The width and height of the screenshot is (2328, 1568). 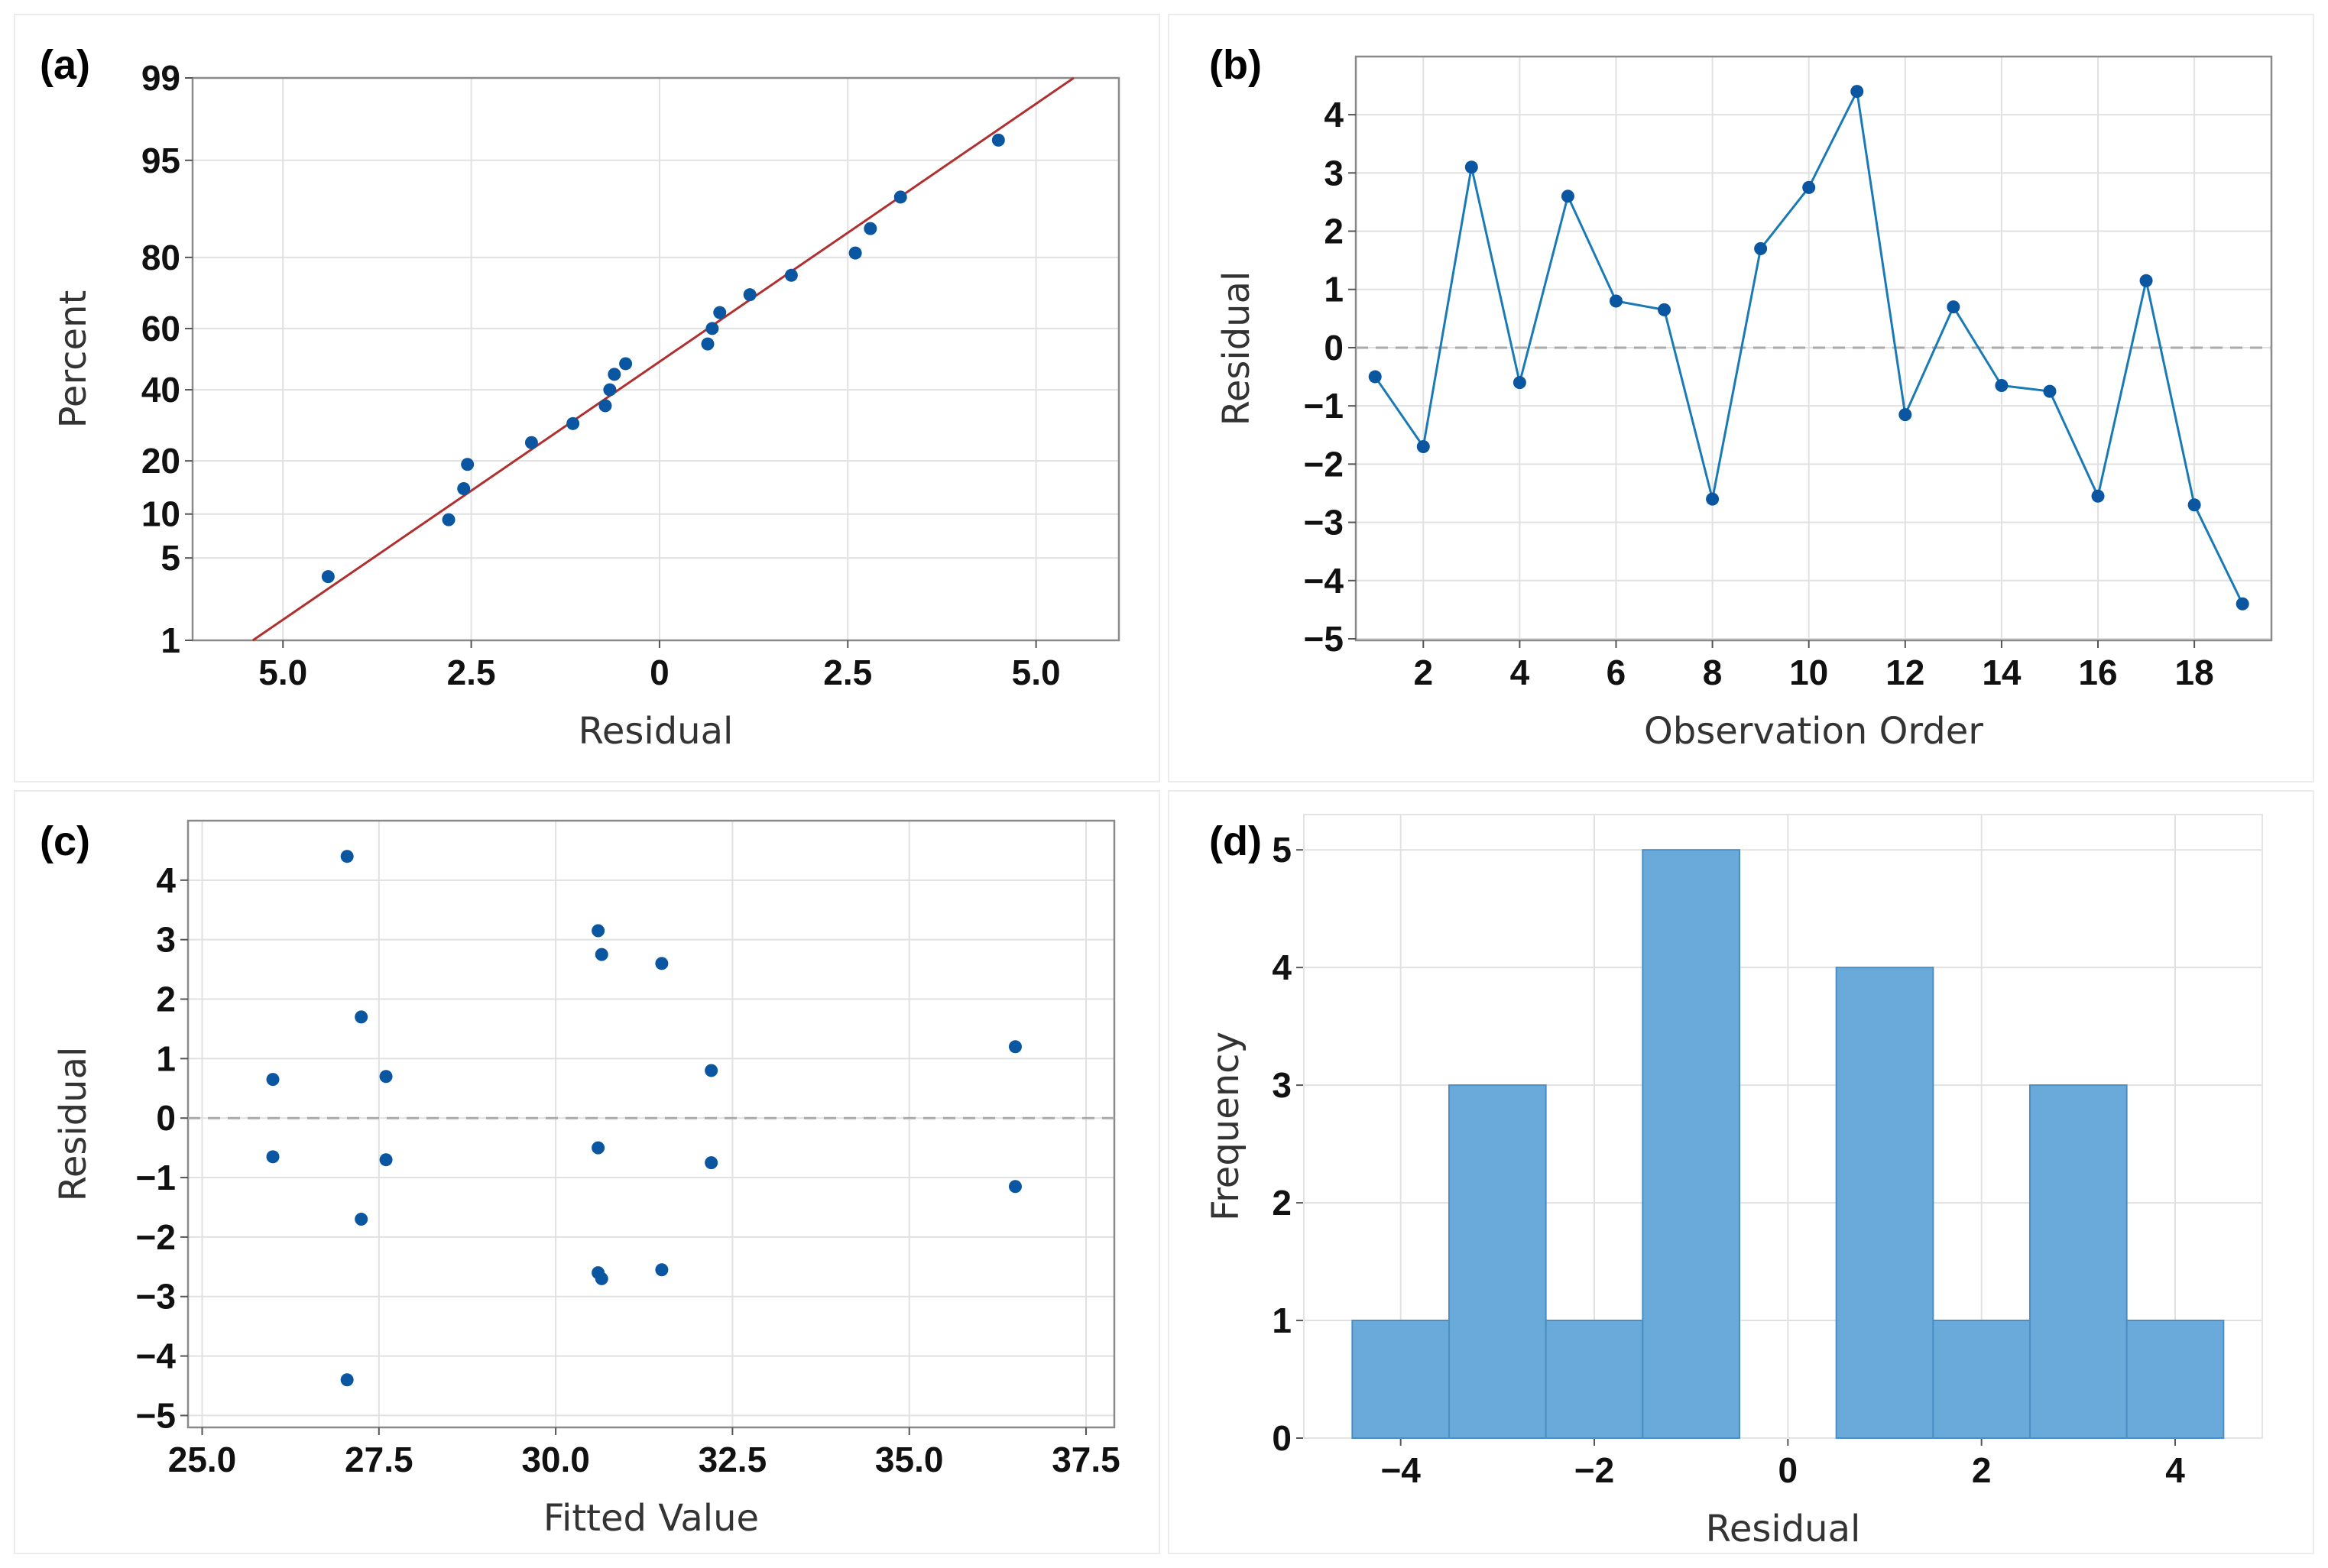 What do you see at coordinates (202, 1459) in the screenshot?
I see `x-tick-label: 25.0` at bounding box center [202, 1459].